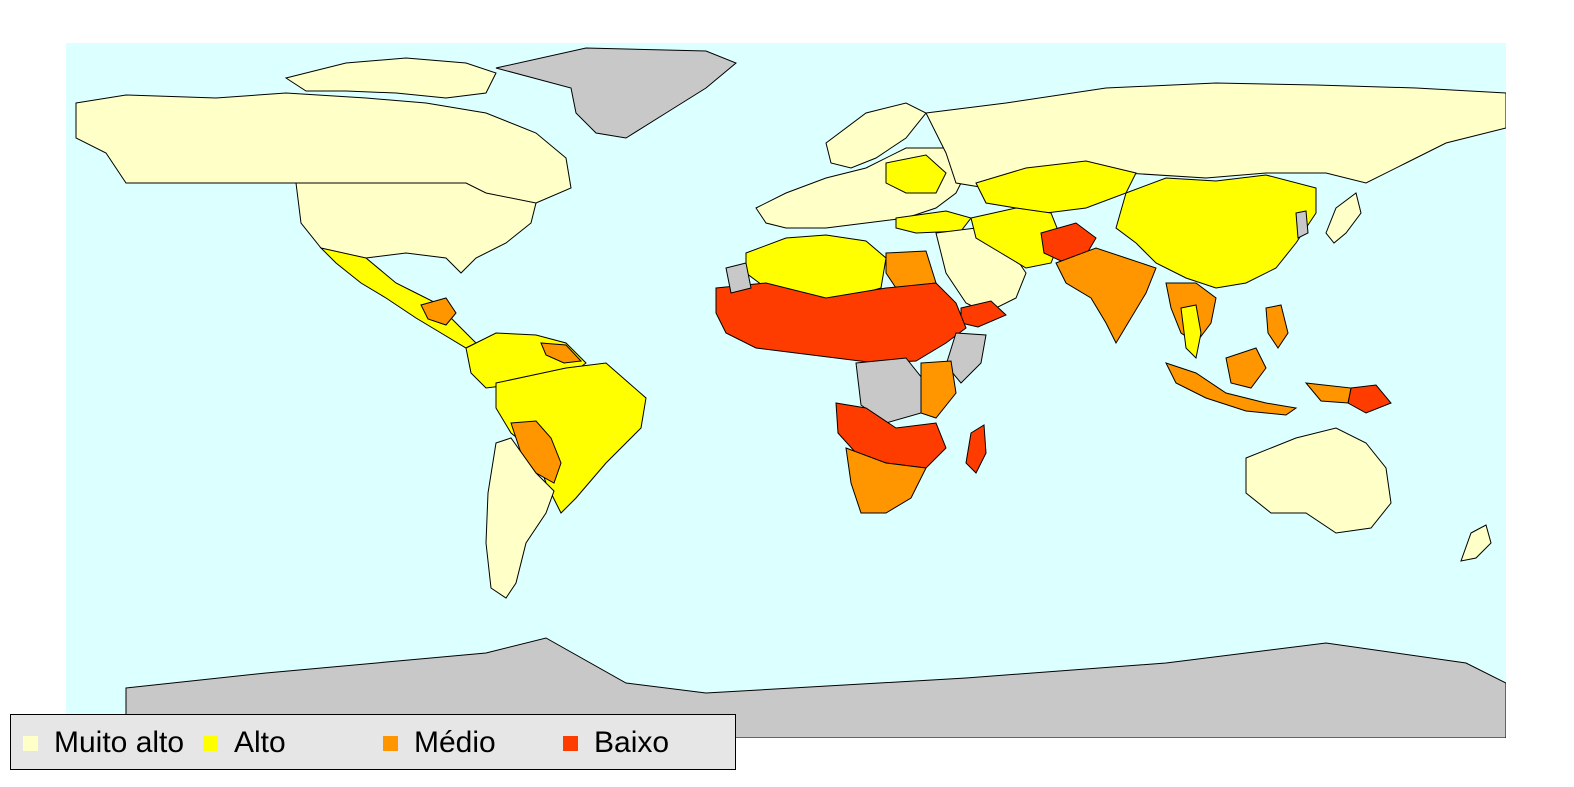  Describe the element at coordinates (1277, 326) in the screenshot. I see `region-philippines` at that location.